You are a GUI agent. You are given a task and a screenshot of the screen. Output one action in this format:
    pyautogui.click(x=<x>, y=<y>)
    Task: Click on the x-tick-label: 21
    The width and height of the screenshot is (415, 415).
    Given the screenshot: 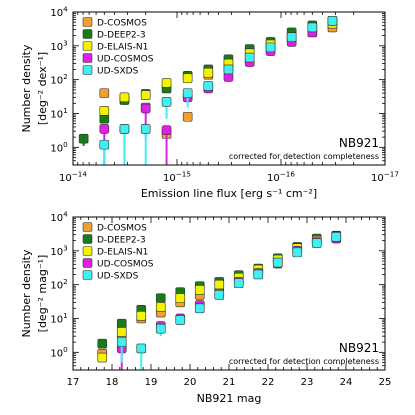 What is the action you would take?
    pyautogui.click(x=229, y=382)
    